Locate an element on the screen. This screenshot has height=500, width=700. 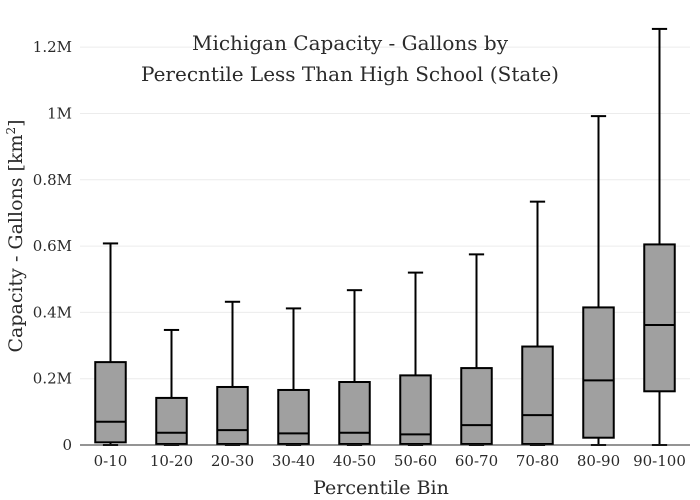
y-axis-title: Capacity - Gallons [km2] is located at coordinates (15, 235).